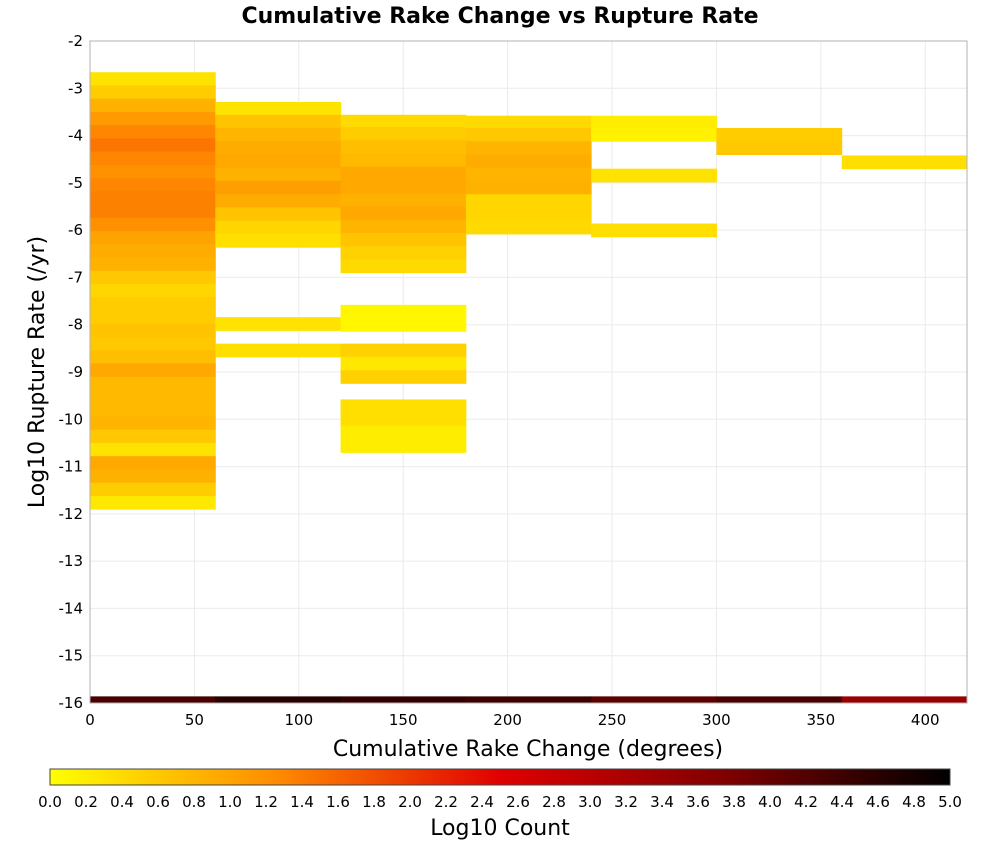 This screenshot has height=850, width=1000. Describe the element at coordinates (50, 802) in the screenshot. I see `colorbar-tick-label: 0.0` at that location.